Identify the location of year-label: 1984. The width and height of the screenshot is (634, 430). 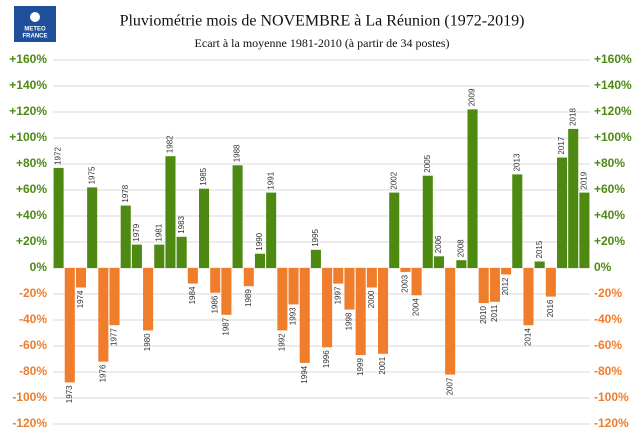
(192, 295).